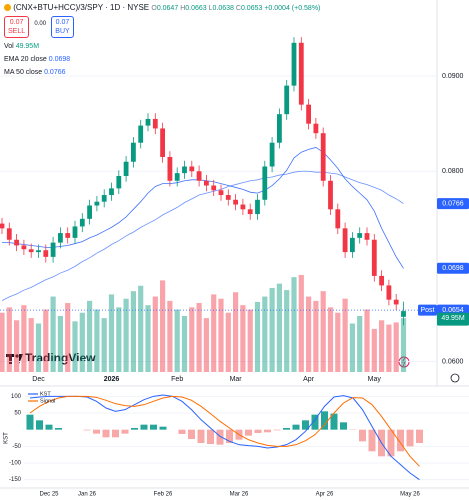  What do you see at coordinates (309, 379) in the screenshot?
I see `x-tick-label: Apr` at bounding box center [309, 379].